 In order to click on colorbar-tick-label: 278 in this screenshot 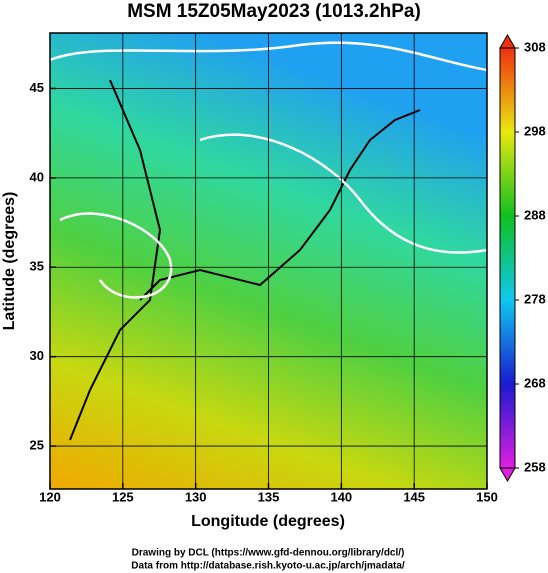, I will do `click(535, 298)`.